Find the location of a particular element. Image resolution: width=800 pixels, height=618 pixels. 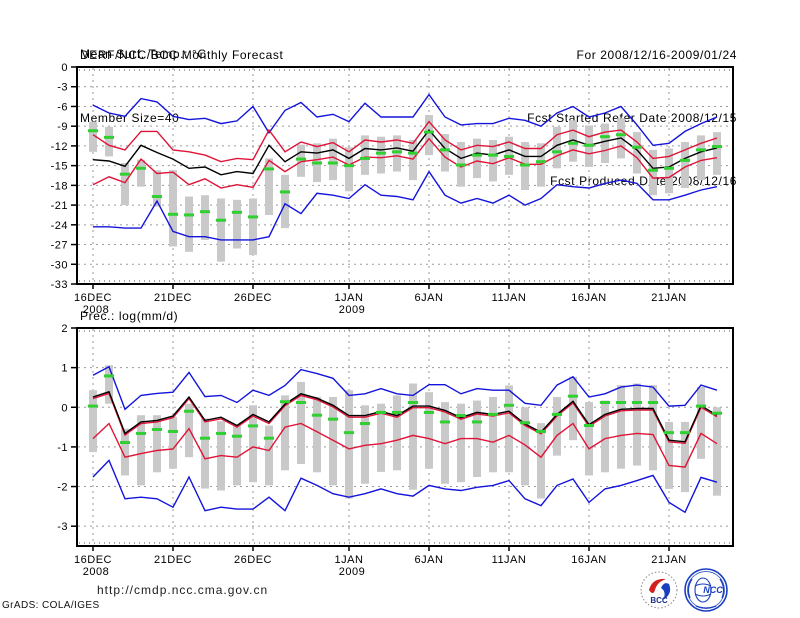

y-tick-label: -30 is located at coordinates (59, 265).